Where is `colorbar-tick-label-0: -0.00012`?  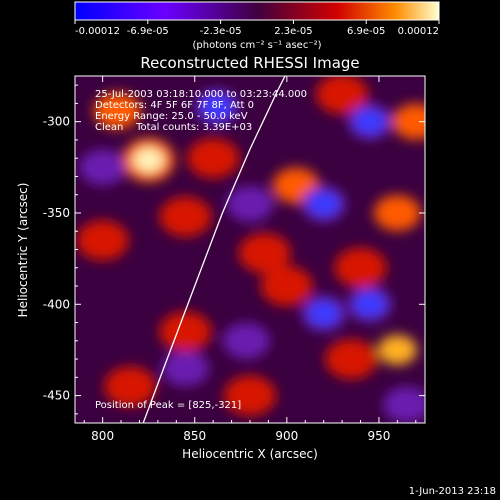
colorbar-tick-label-0: -0.00012 is located at coordinates (97, 31).